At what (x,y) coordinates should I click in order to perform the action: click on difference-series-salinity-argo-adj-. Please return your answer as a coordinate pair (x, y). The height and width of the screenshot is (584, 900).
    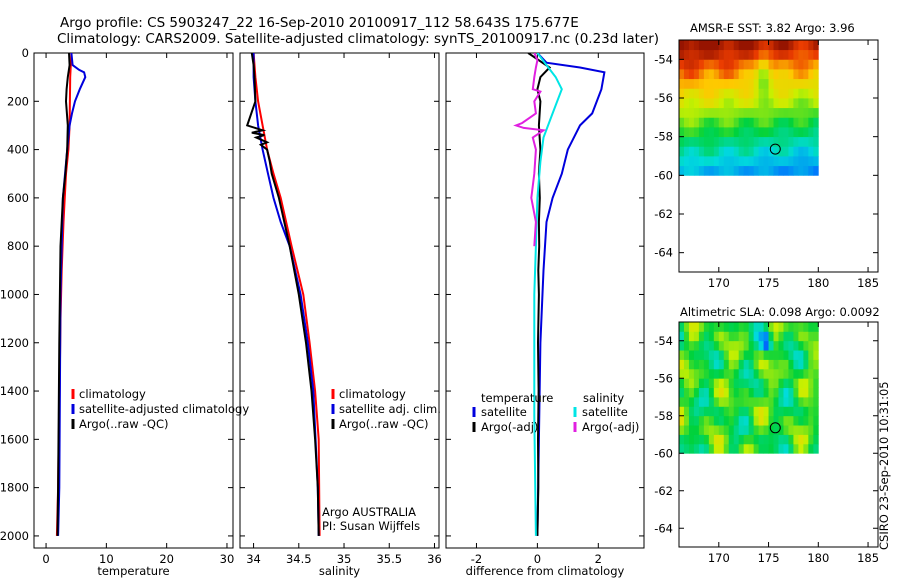
    Looking at the image, I should click on (530, 150).